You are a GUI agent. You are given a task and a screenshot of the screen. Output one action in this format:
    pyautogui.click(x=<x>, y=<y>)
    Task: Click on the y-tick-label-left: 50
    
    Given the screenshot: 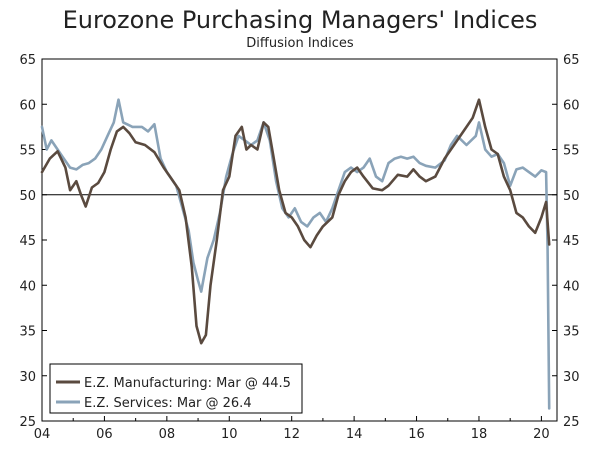 What is the action you would take?
    pyautogui.click(x=27, y=196)
    